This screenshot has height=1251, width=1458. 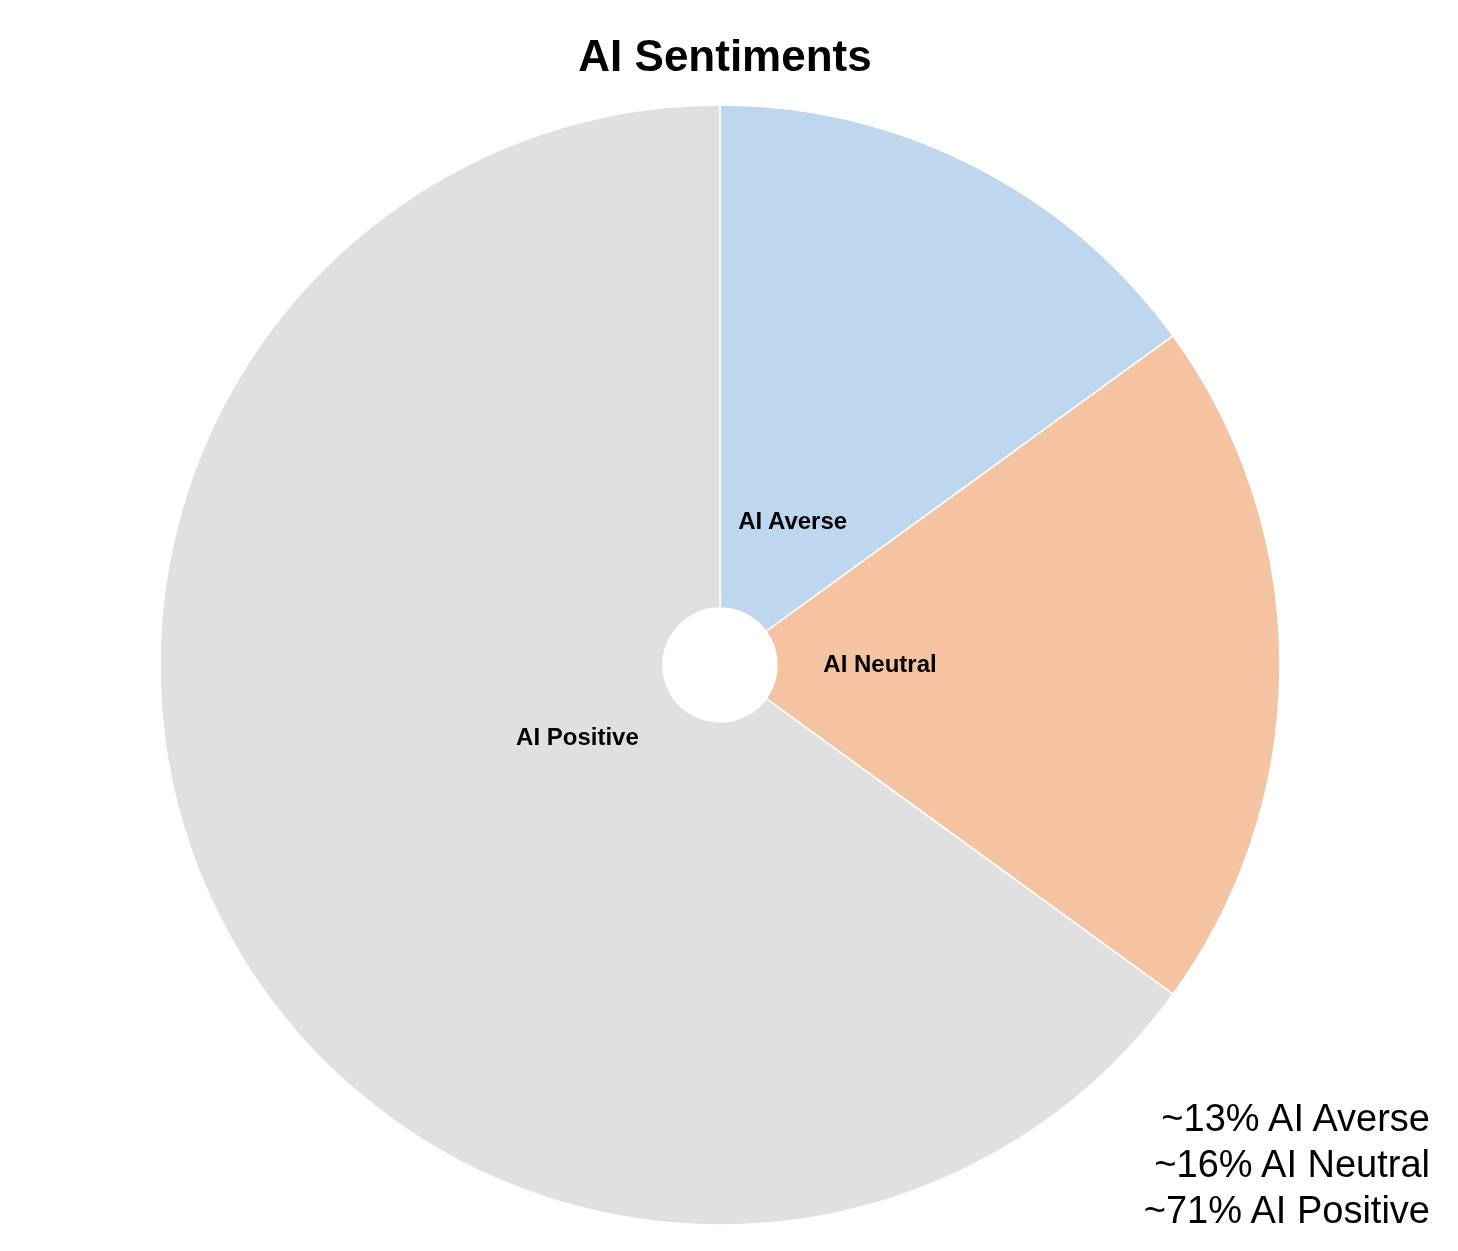 What do you see at coordinates (1286, 1210) in the screenshot?
I see `text: ~71% AI Positive` at bounding box center [1286, 1210].